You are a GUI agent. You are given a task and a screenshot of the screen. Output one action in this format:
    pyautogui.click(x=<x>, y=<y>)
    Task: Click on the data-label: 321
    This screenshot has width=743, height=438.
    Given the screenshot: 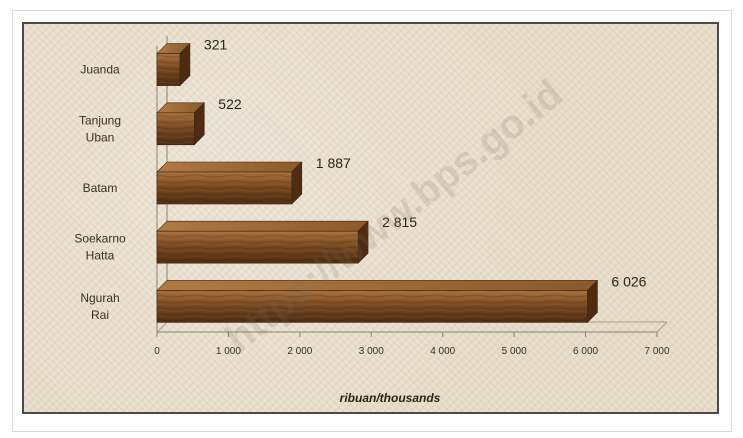 What is the action you would take?
    pyautogui.click(x=216, y=45)
    